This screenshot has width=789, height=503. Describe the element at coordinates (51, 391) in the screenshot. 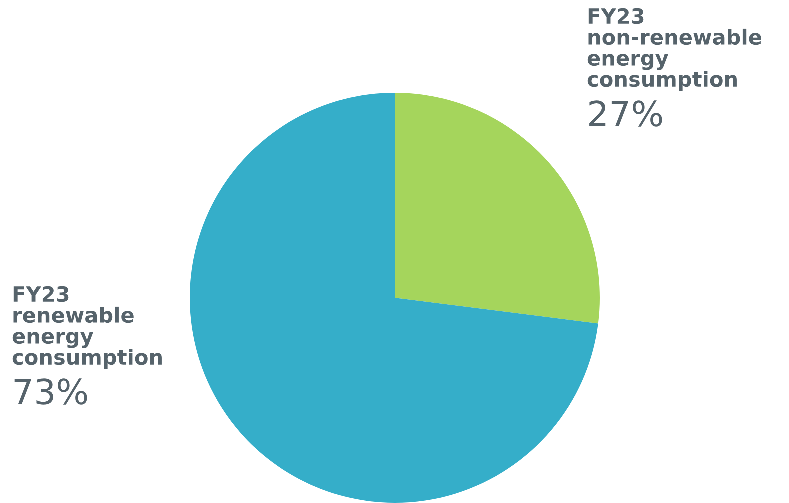

I see `data-label: 73%` at that location.